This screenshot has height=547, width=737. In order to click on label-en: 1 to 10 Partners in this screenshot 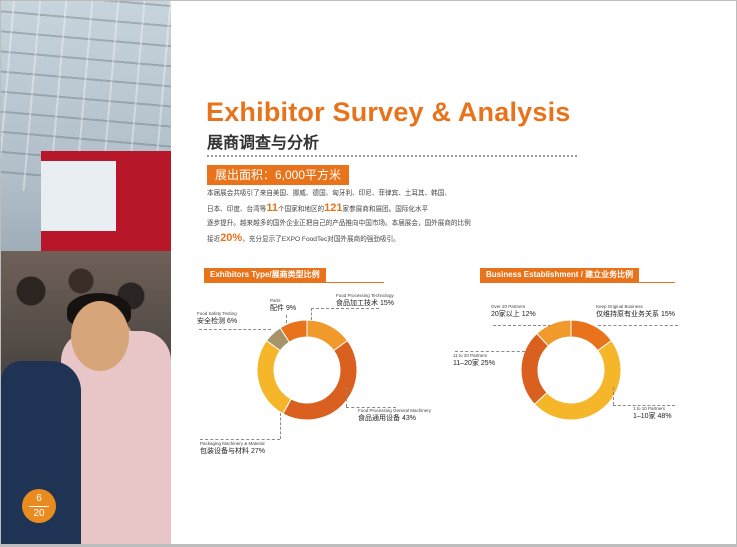, I will do `click(649, 408)`.